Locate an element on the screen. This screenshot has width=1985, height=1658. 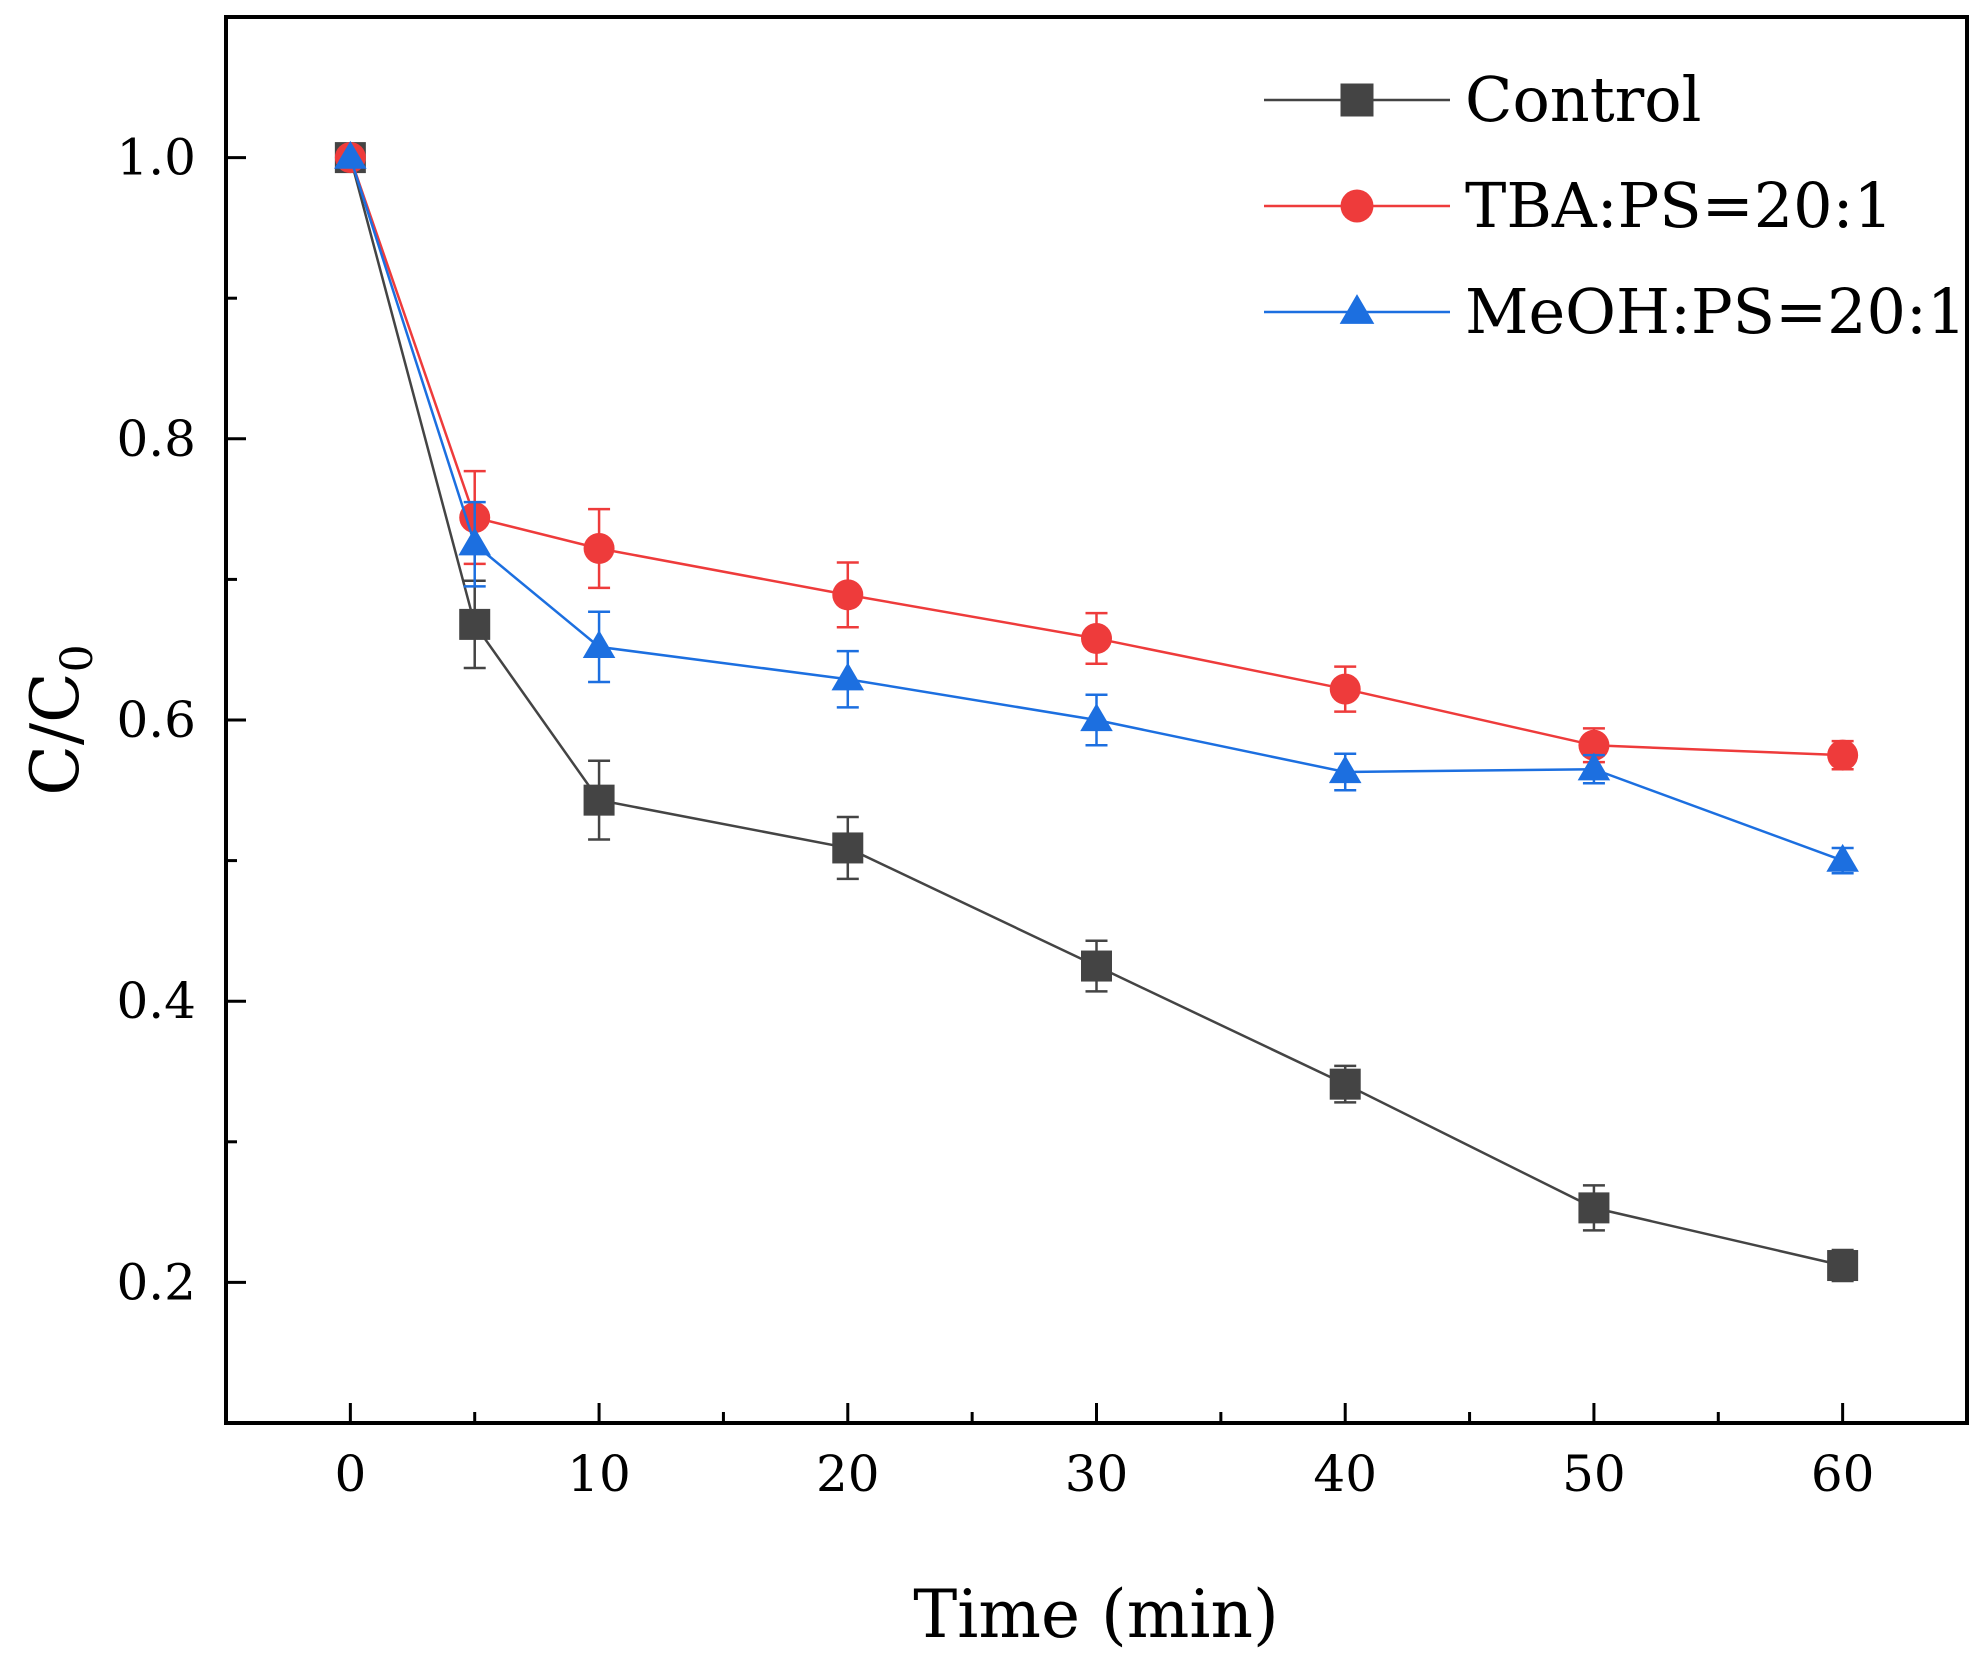
legend-item-control: Control is located at coordinates (1482, 99).